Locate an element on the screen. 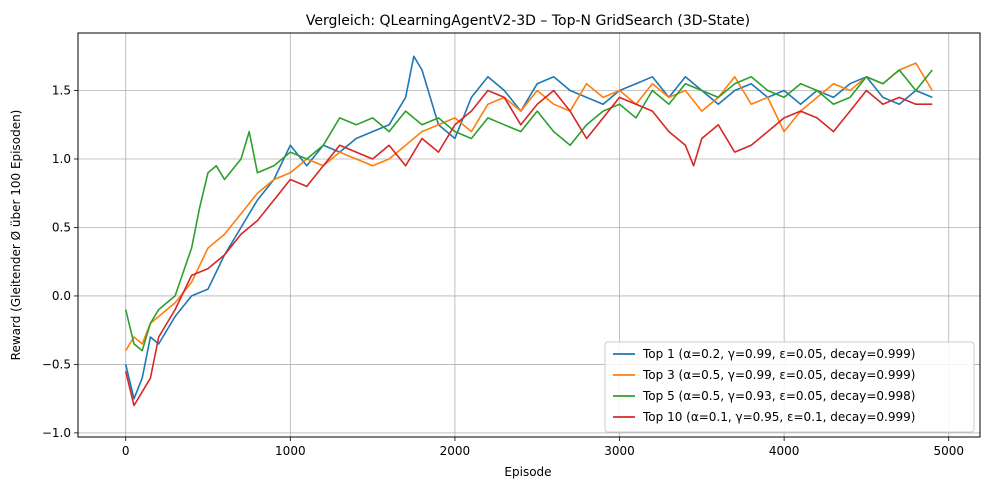 Image resolution: width=989 pixels, height=490 pixels. x-tick-label: 4000 is located at coordinates (784, 451).